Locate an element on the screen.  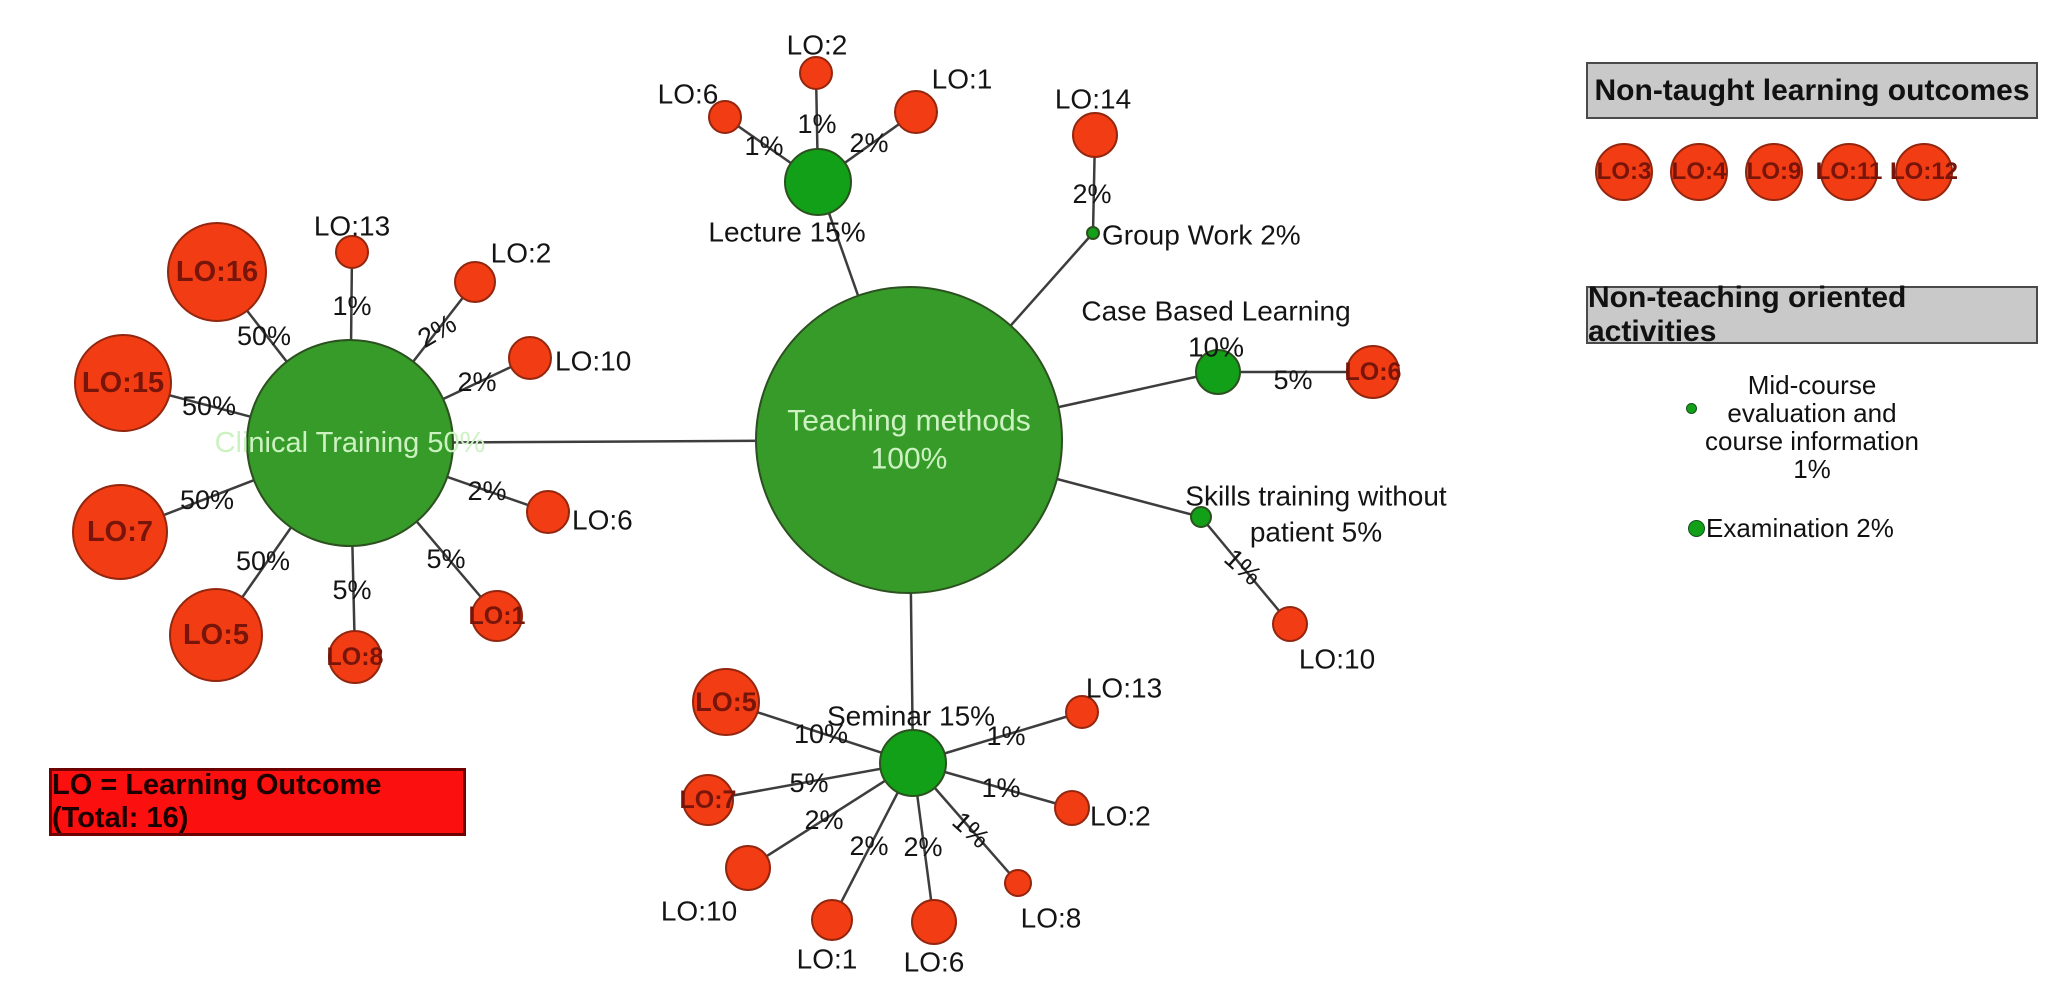
label-c8: LO:8 is located at coordinates (355, 657).